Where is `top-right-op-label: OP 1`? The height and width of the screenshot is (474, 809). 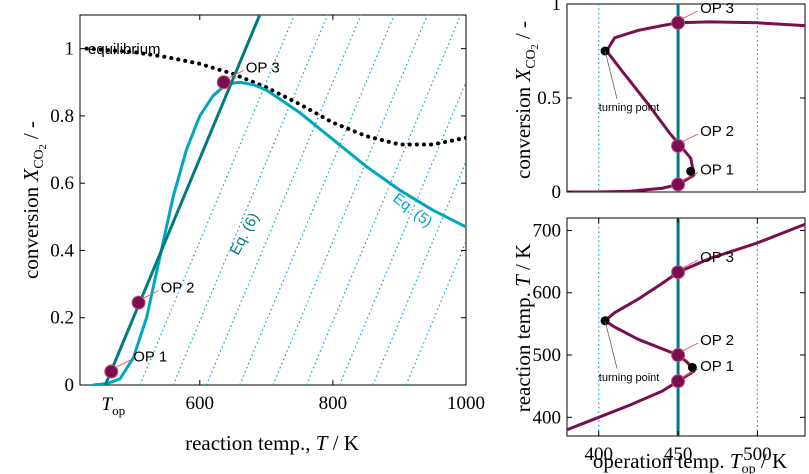
top-right-op-label: OP 1 is located at coordinates (717, 169).